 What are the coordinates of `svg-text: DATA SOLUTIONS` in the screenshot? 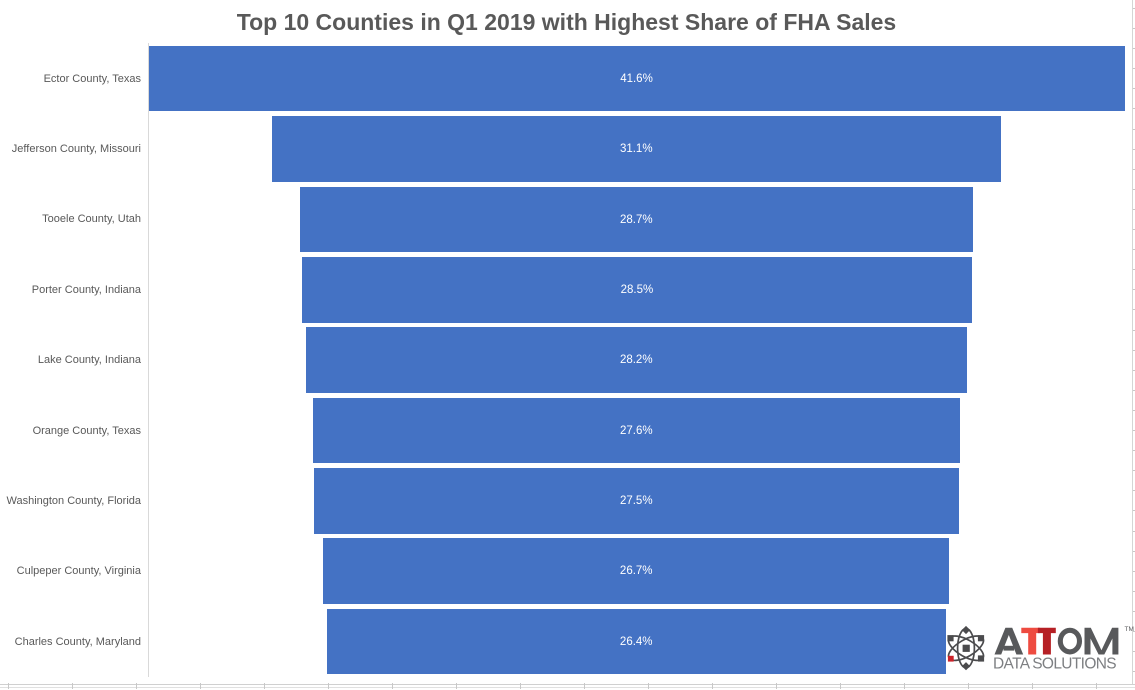 It's located at (1054, 664).